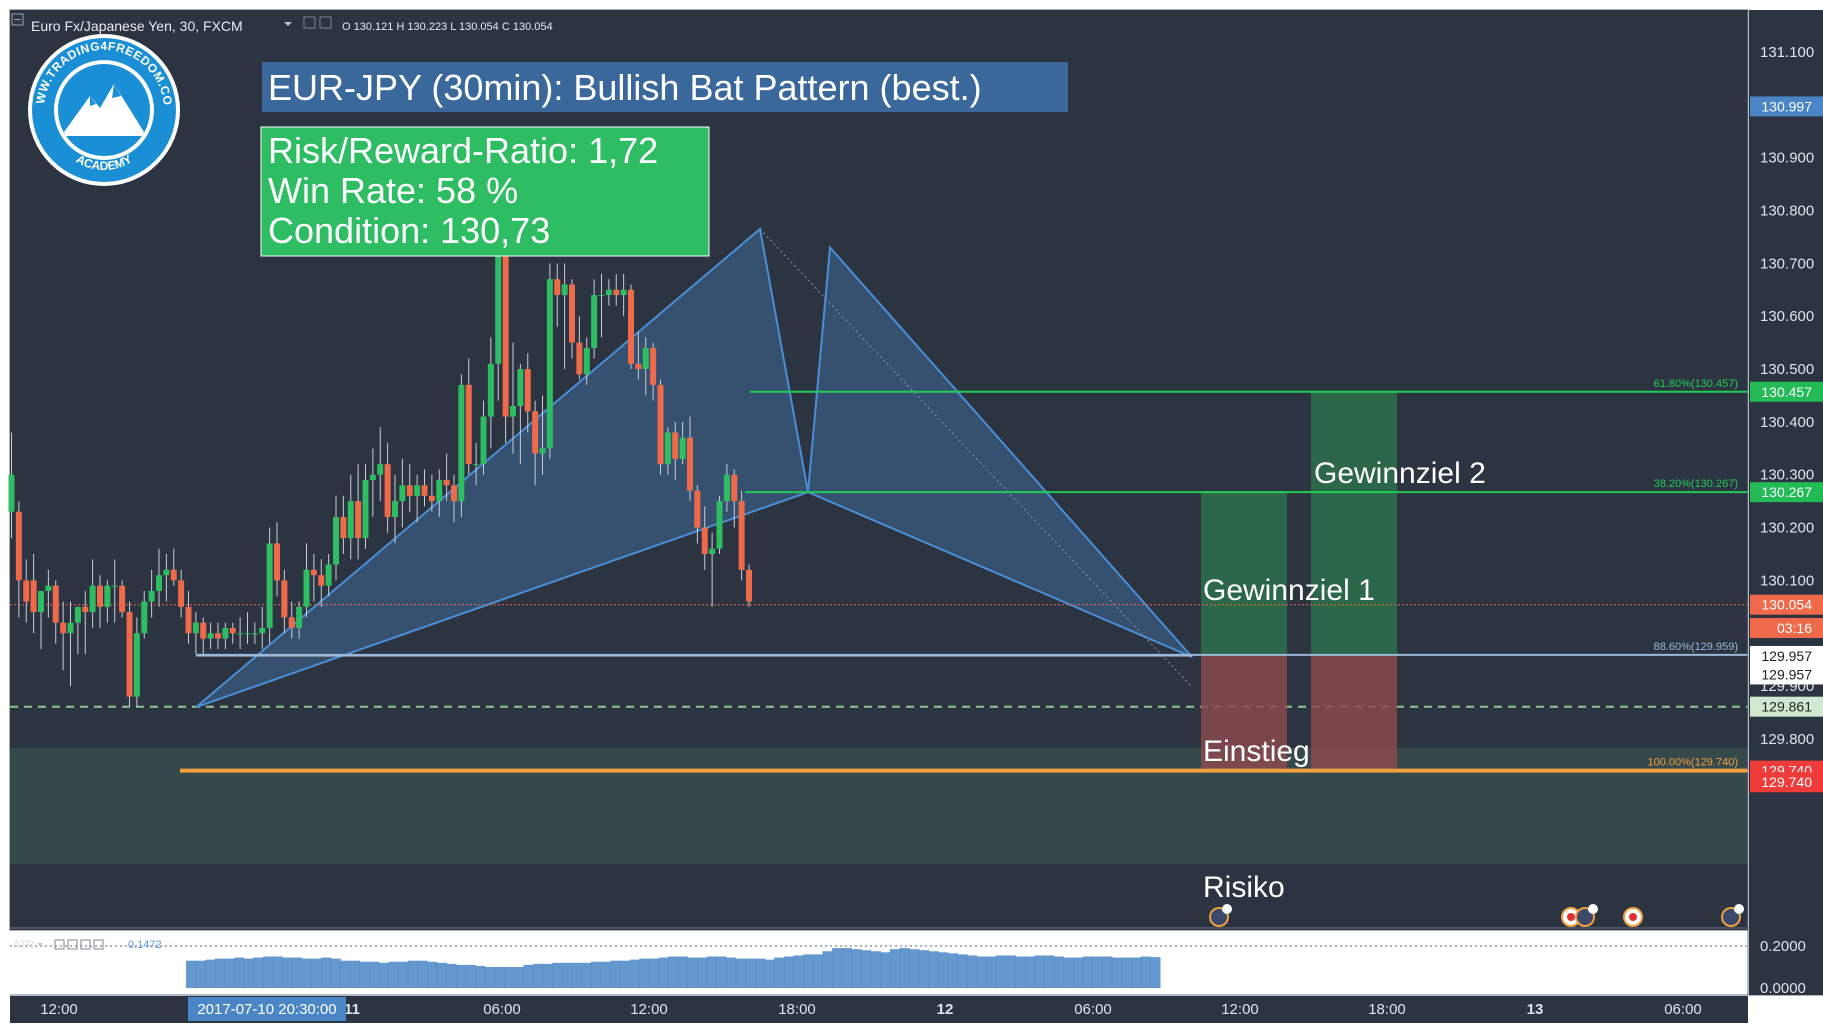  I want to click on label-entry: Einstieg, so click(1256, 751).